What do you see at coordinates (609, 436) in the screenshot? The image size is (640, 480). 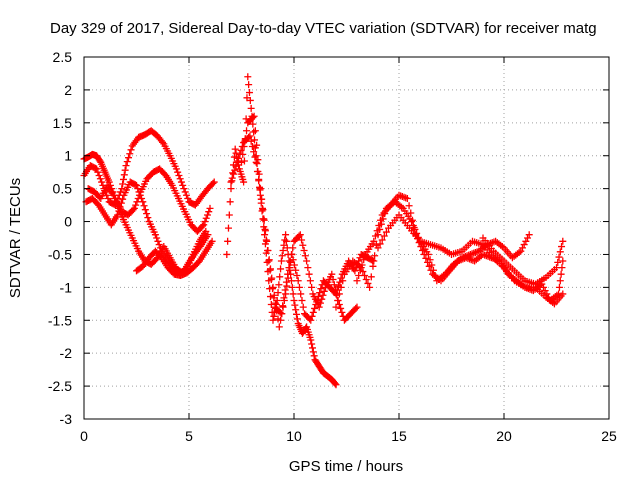 I see `x-tick-label: 25` at bounding box center [609, 436].